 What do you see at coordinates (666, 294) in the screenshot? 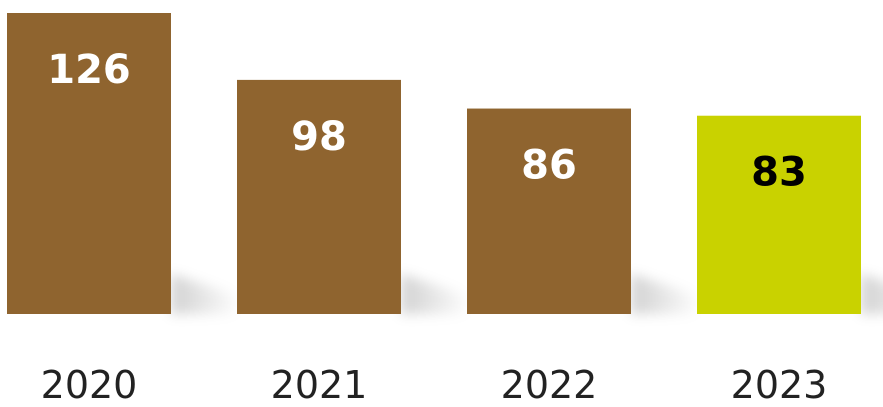
I see `bar-shadow-2022` at bounding box center [666, 294].